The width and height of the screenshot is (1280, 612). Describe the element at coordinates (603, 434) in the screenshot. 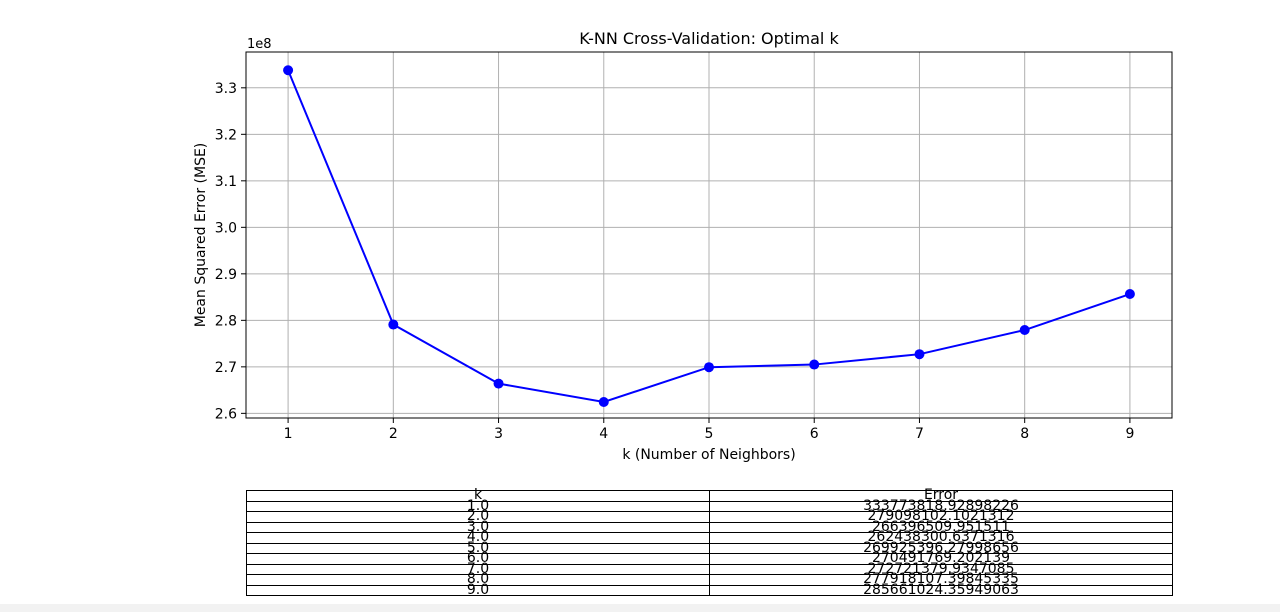

I see `x-tick-label: 4` at that location.